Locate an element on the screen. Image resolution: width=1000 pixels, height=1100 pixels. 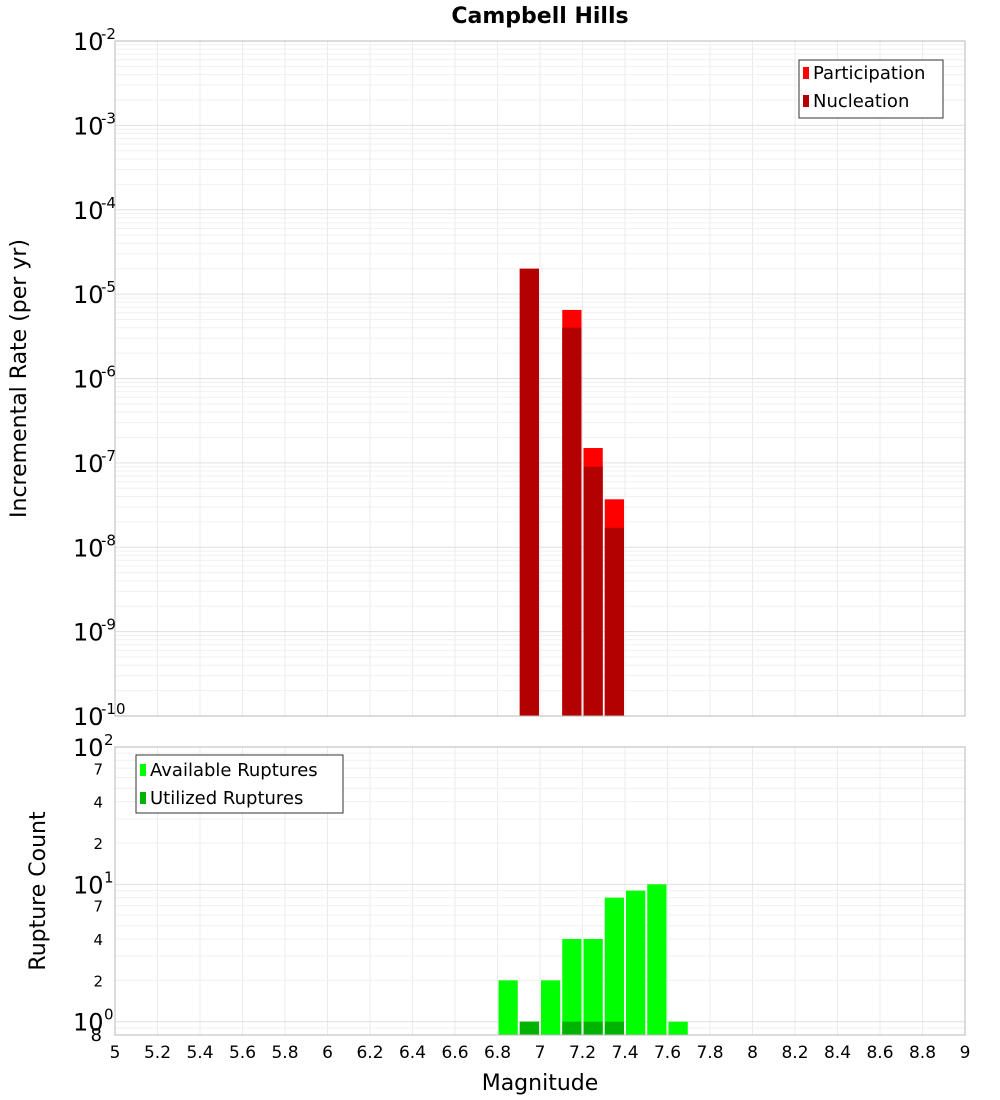
top-y-tick-label: 10⁻² is located at coordinates (94, 40).